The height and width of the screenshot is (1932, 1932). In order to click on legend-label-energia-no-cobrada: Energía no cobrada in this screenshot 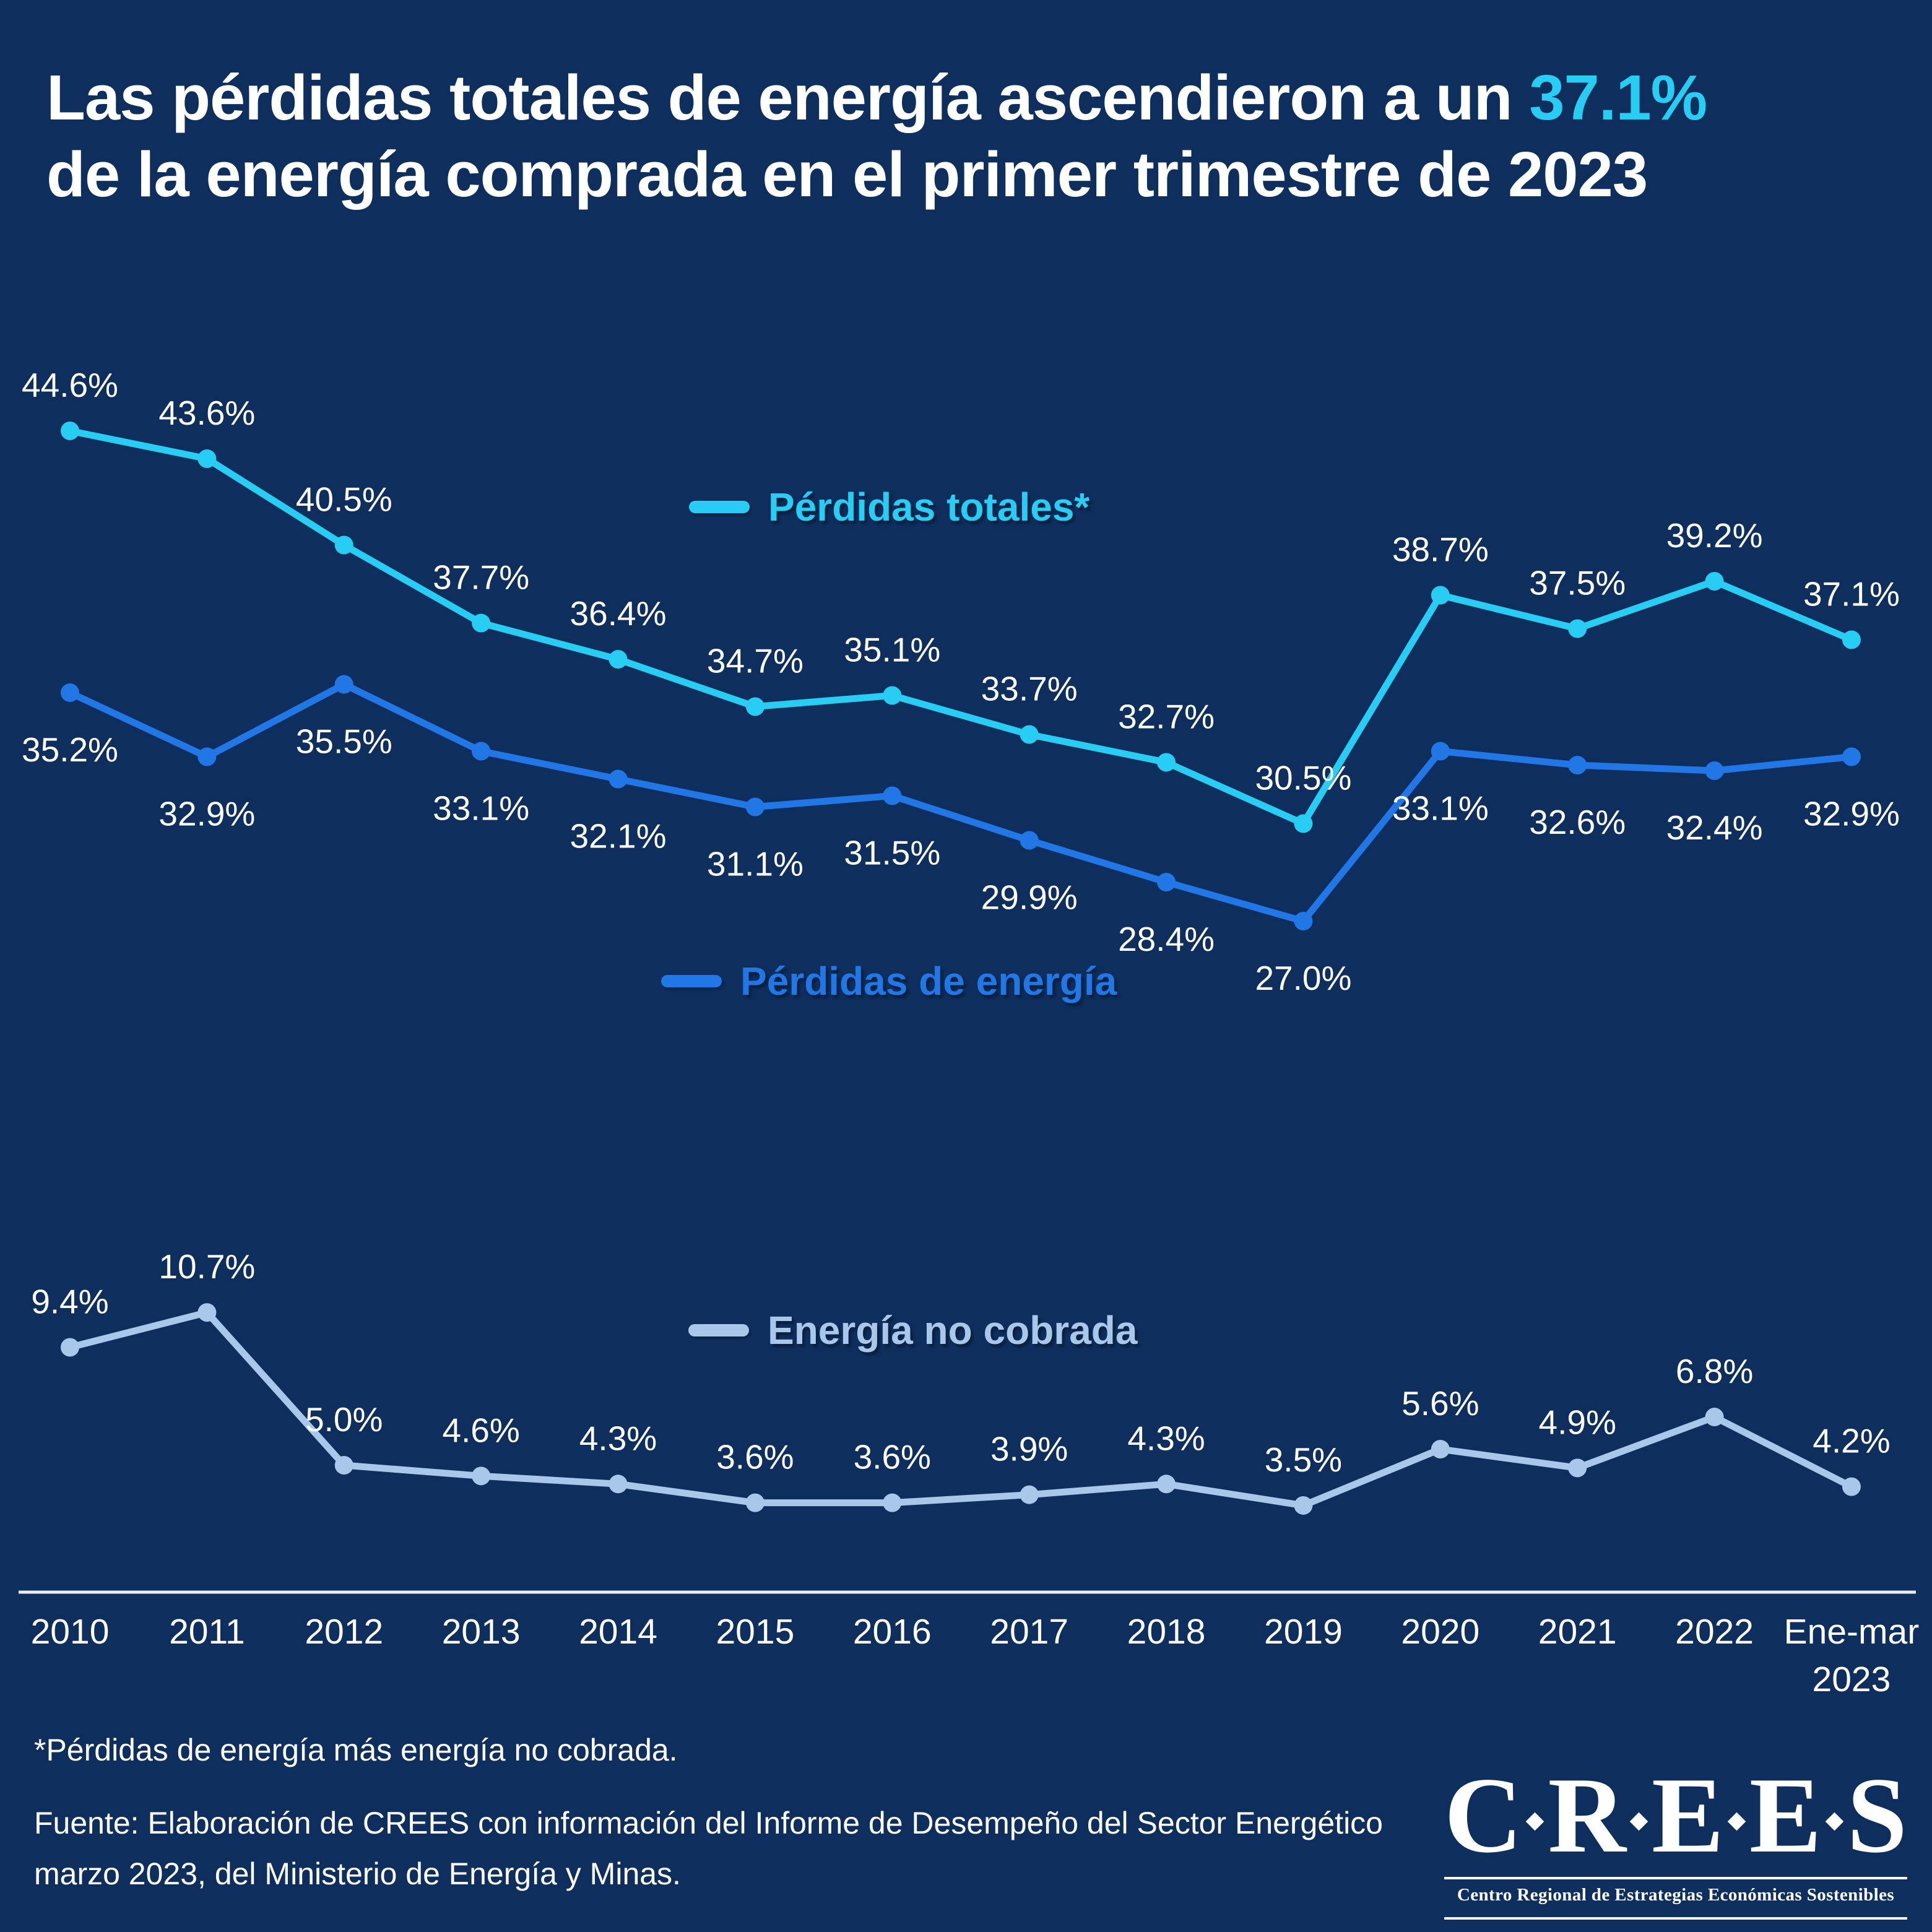, I will do `click(953, 1330)`.